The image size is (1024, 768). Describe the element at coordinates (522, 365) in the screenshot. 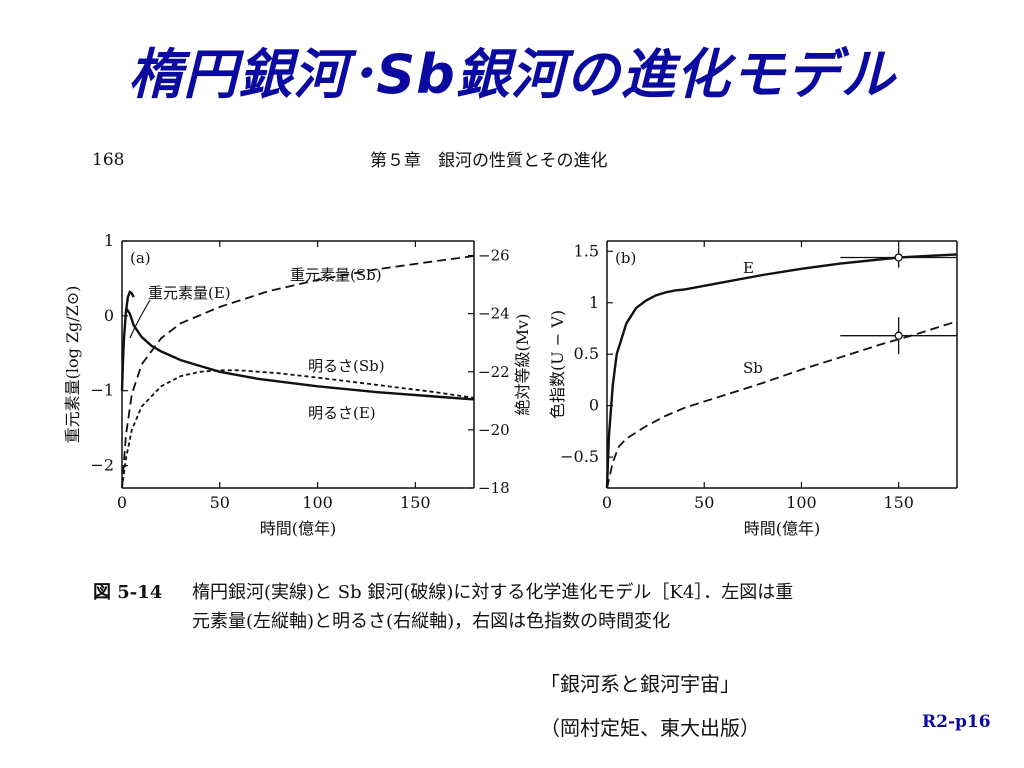

I see `y2-axis-title: 絶対等級(Mv)` at that location.